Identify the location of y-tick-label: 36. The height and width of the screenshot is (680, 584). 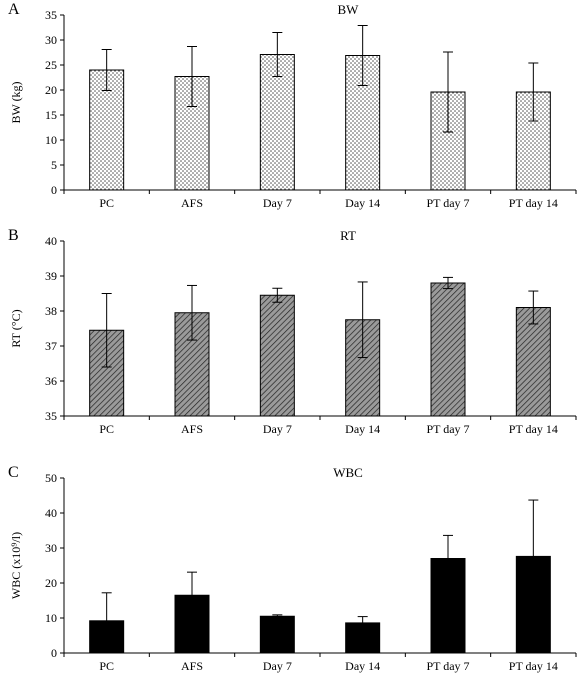
(51, 381).